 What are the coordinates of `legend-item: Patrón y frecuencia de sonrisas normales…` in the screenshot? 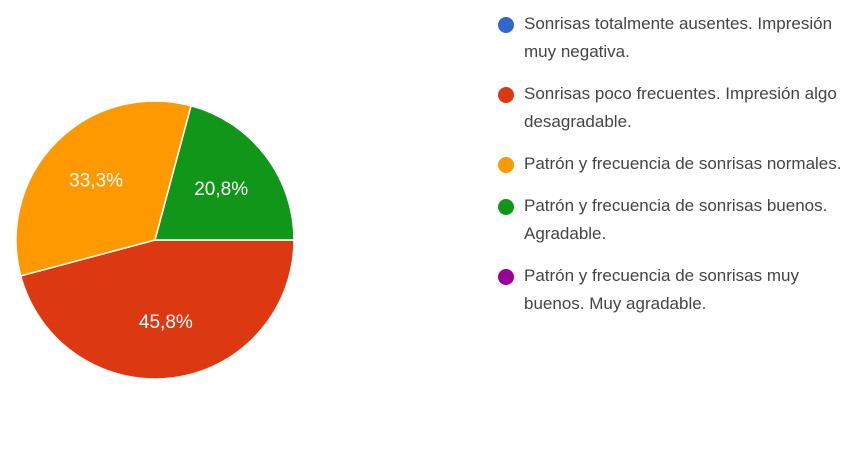 It's located at (679, 164).